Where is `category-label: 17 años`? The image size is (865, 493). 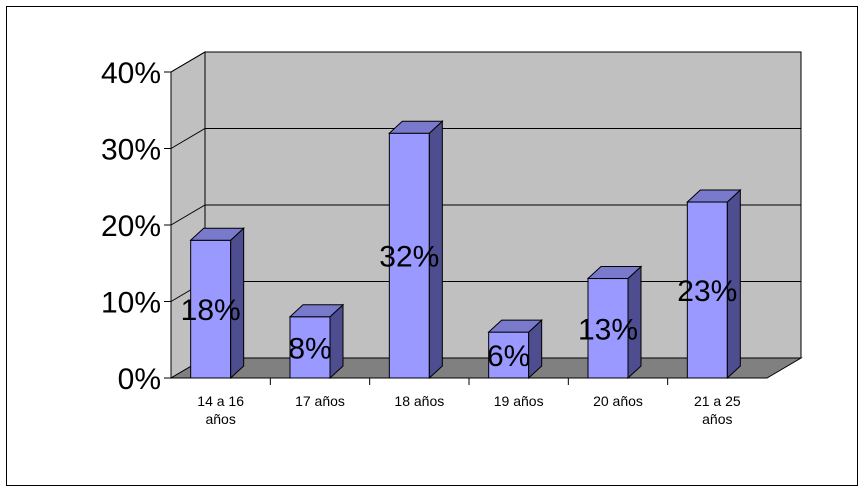
category-label: 17 años is located at coordinates (320, 401).